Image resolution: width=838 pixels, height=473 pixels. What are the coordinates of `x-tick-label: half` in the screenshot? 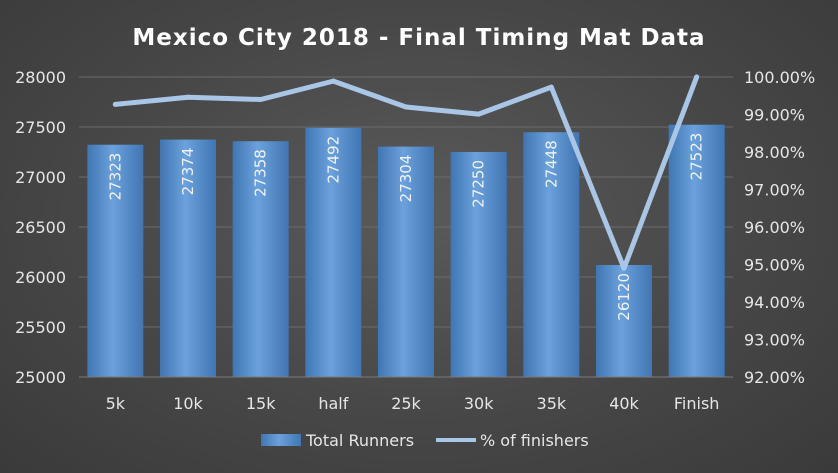 It's located at (333, 403).